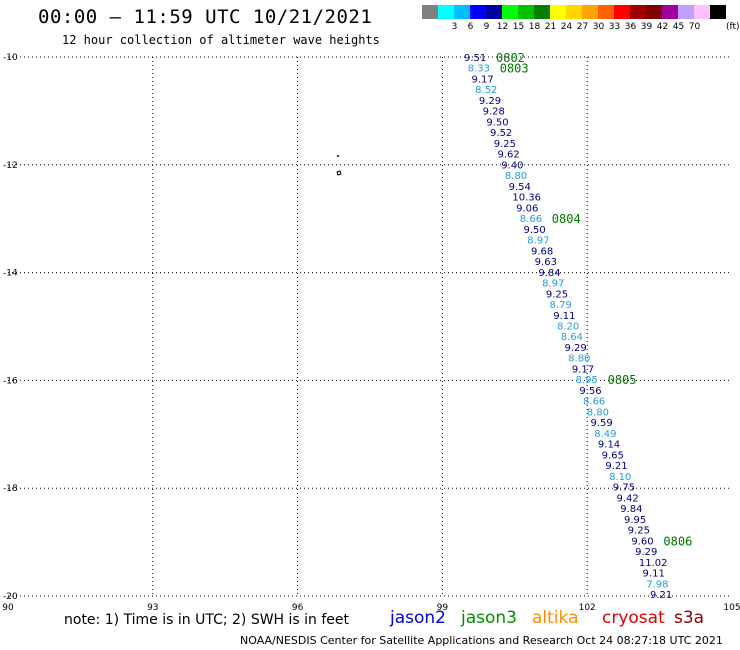 The image size is (740, 650). What do you see at coordinates (520, 187) in the screenshot?
I see `wave-height-label: 9.54` at bounding box center [520, 187].